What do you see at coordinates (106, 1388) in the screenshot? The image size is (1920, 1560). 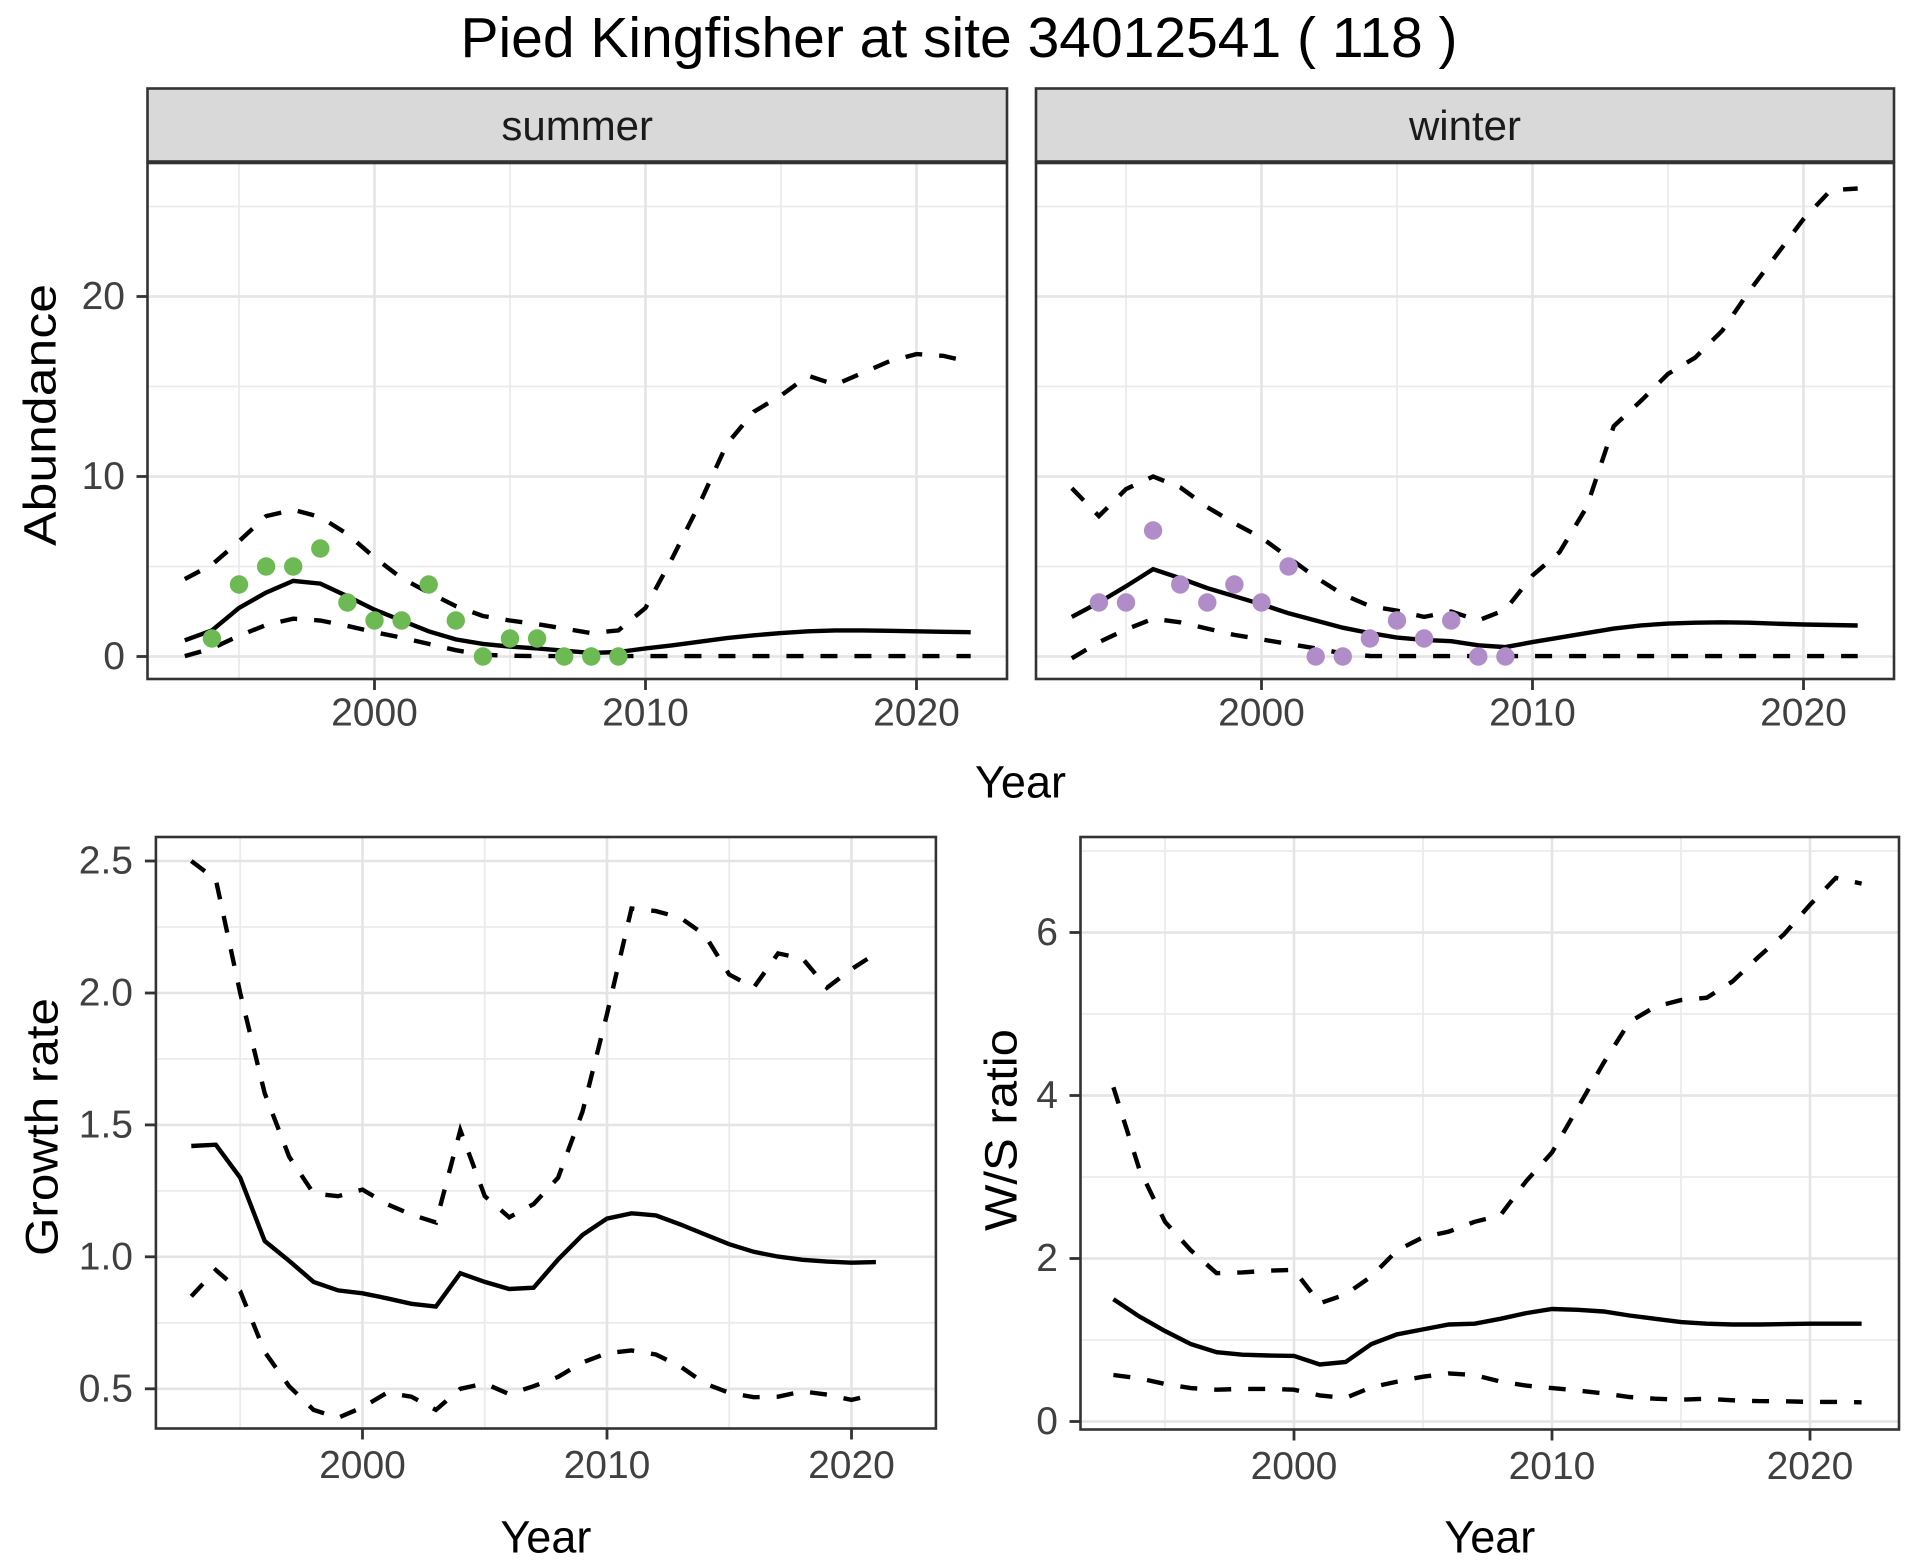 I see `svg-text: 0.5` at bounding box center [106, 1388].